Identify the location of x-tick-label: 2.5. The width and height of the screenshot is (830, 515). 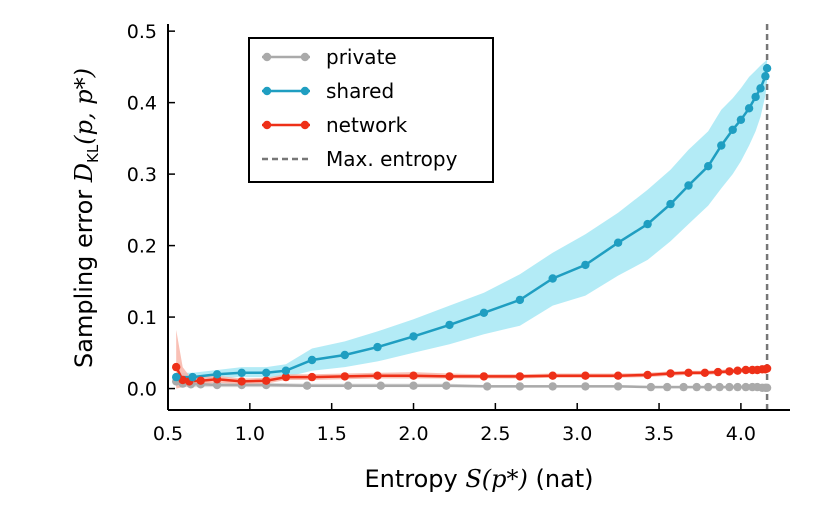
(495, 434).